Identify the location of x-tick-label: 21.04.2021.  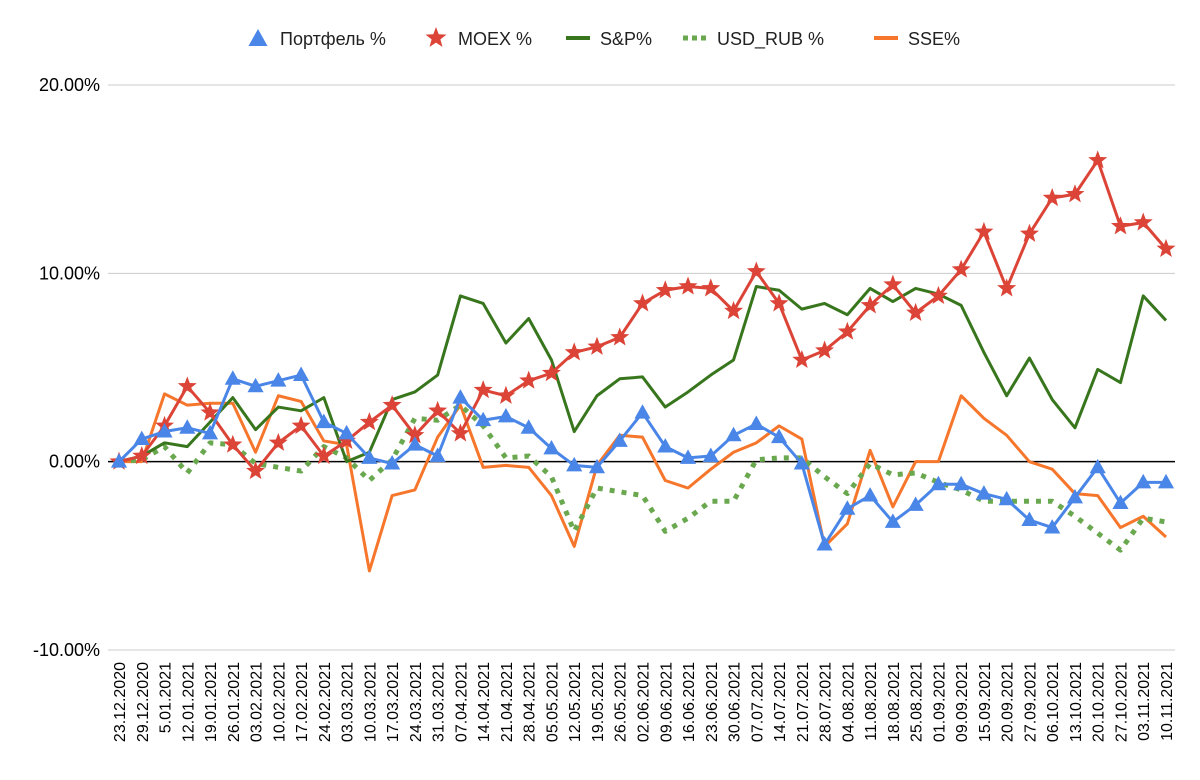
(507, 702).